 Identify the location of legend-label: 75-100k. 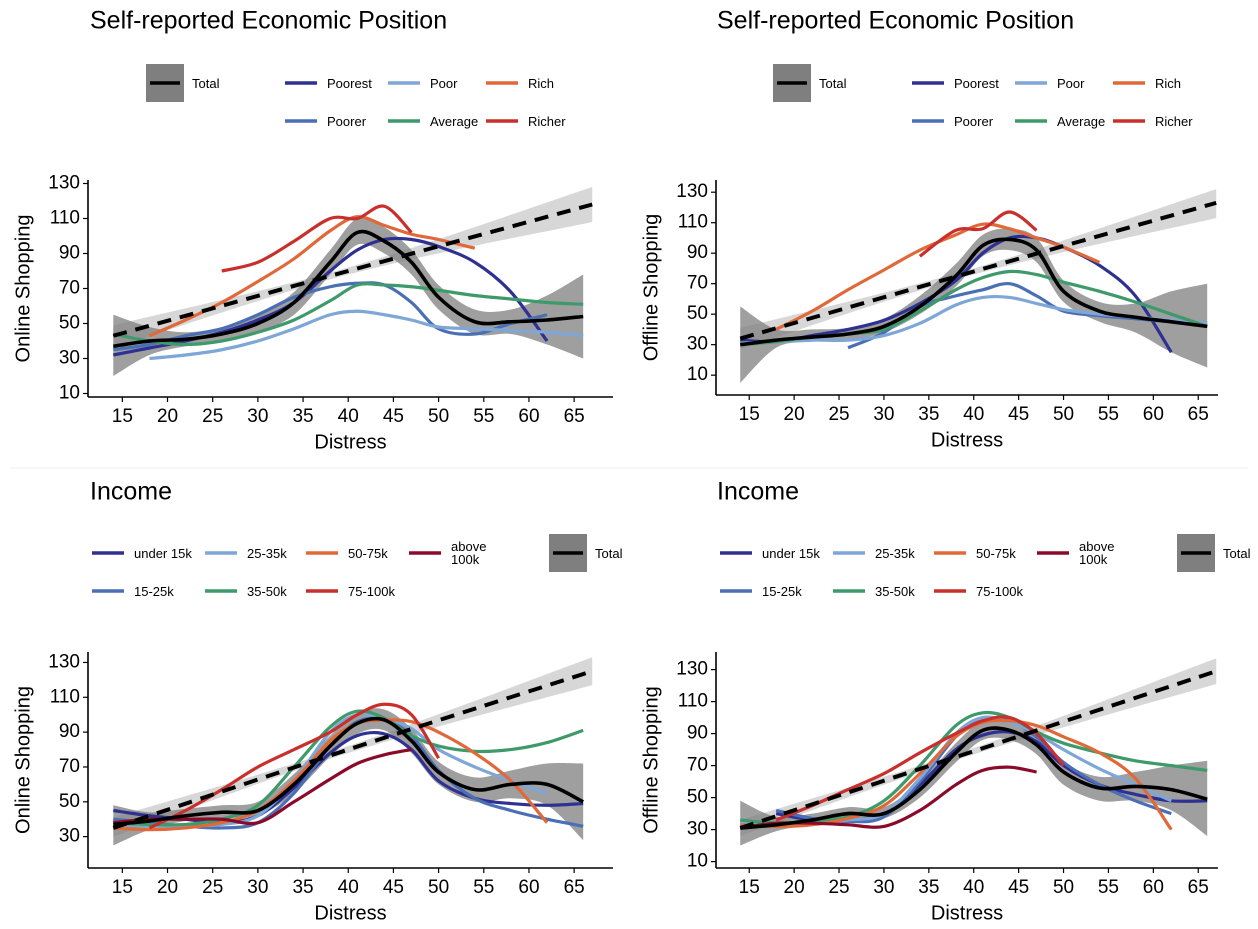
(371, 591).